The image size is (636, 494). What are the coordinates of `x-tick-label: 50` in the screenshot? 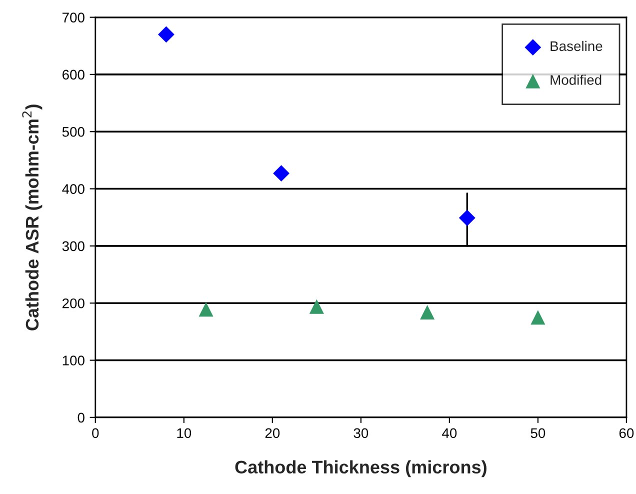 It's located at (538, 433).